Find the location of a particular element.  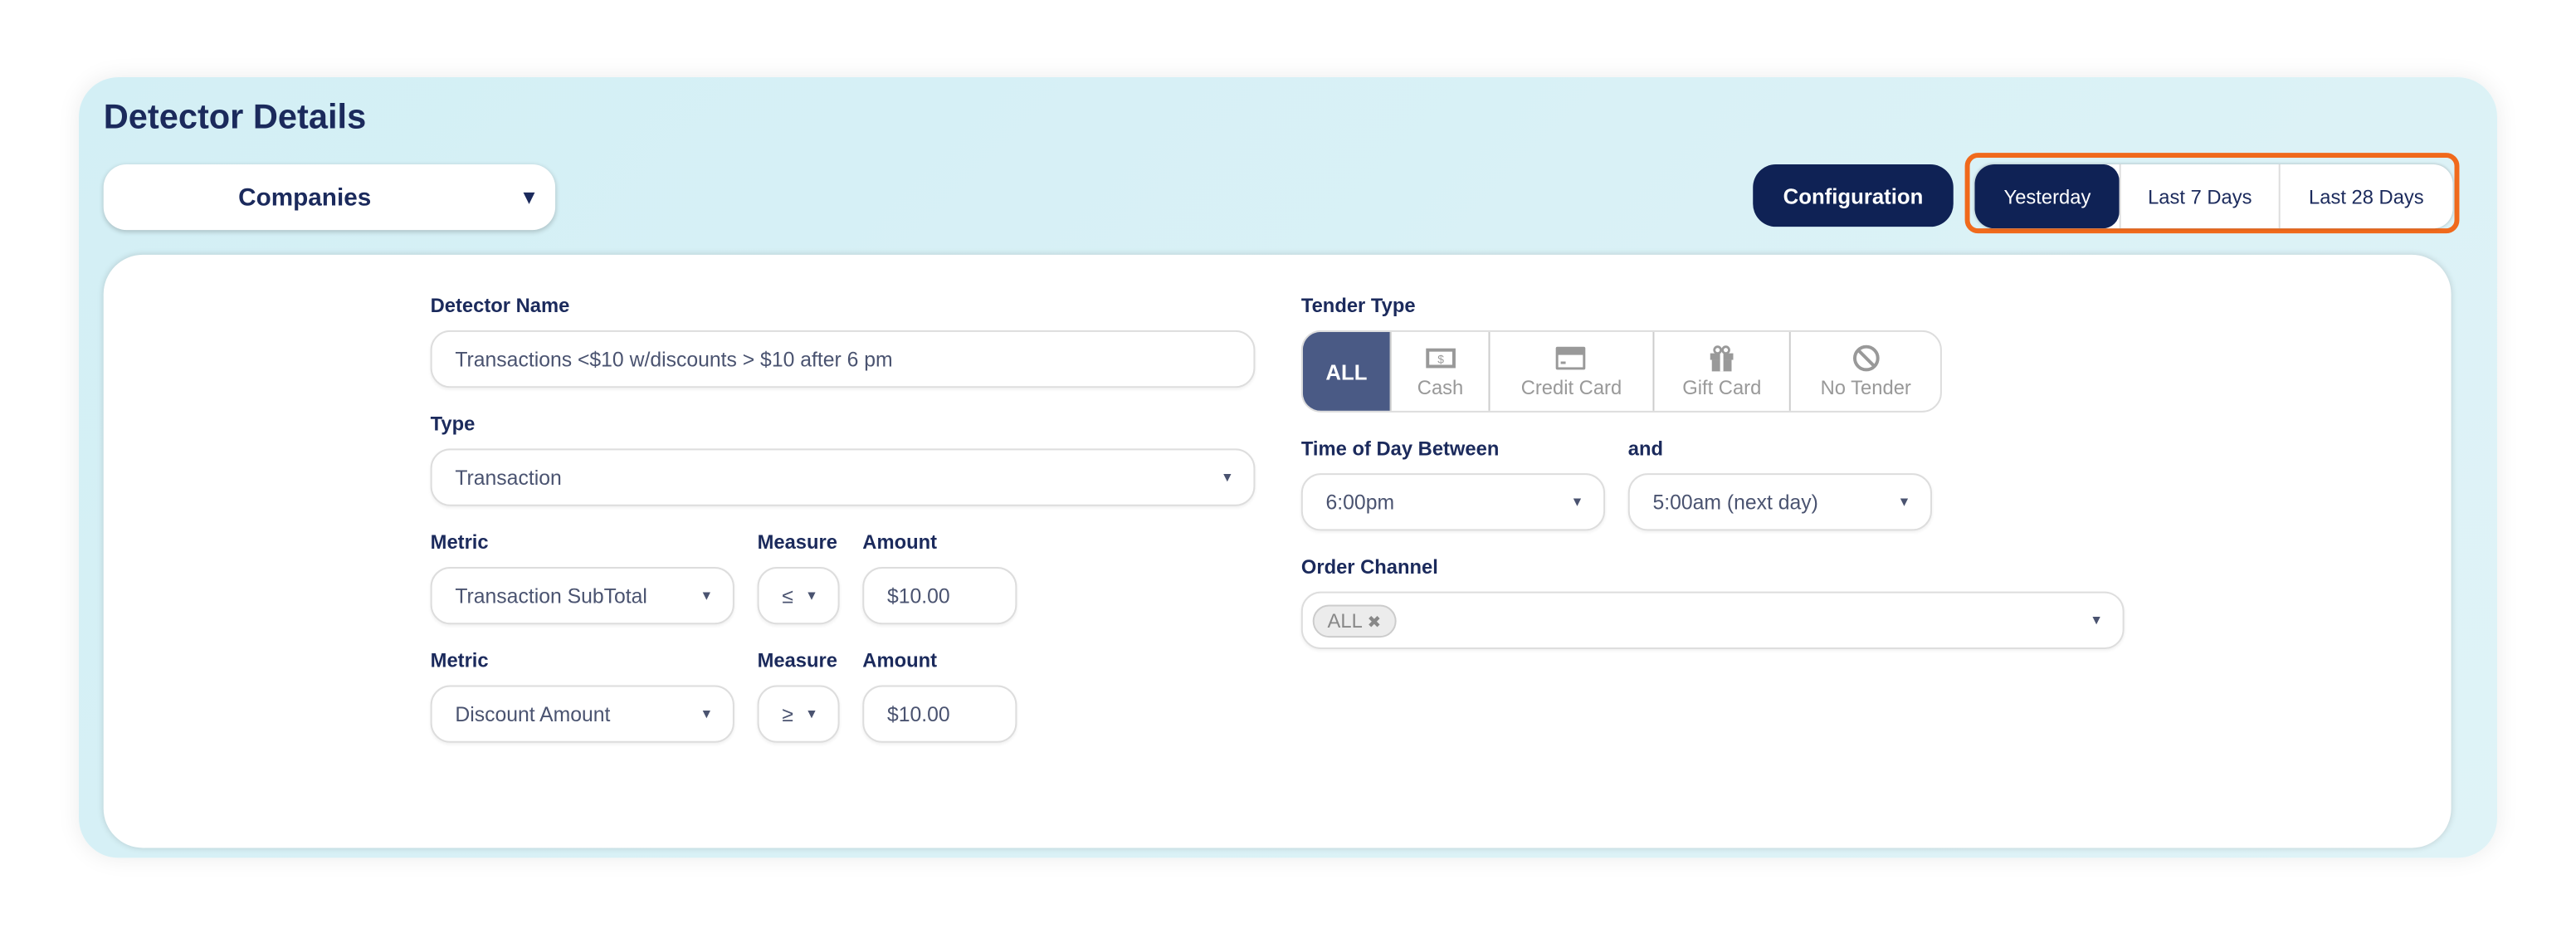

metric-value: Transaction SubTotal is located at coordinates (551, 596).